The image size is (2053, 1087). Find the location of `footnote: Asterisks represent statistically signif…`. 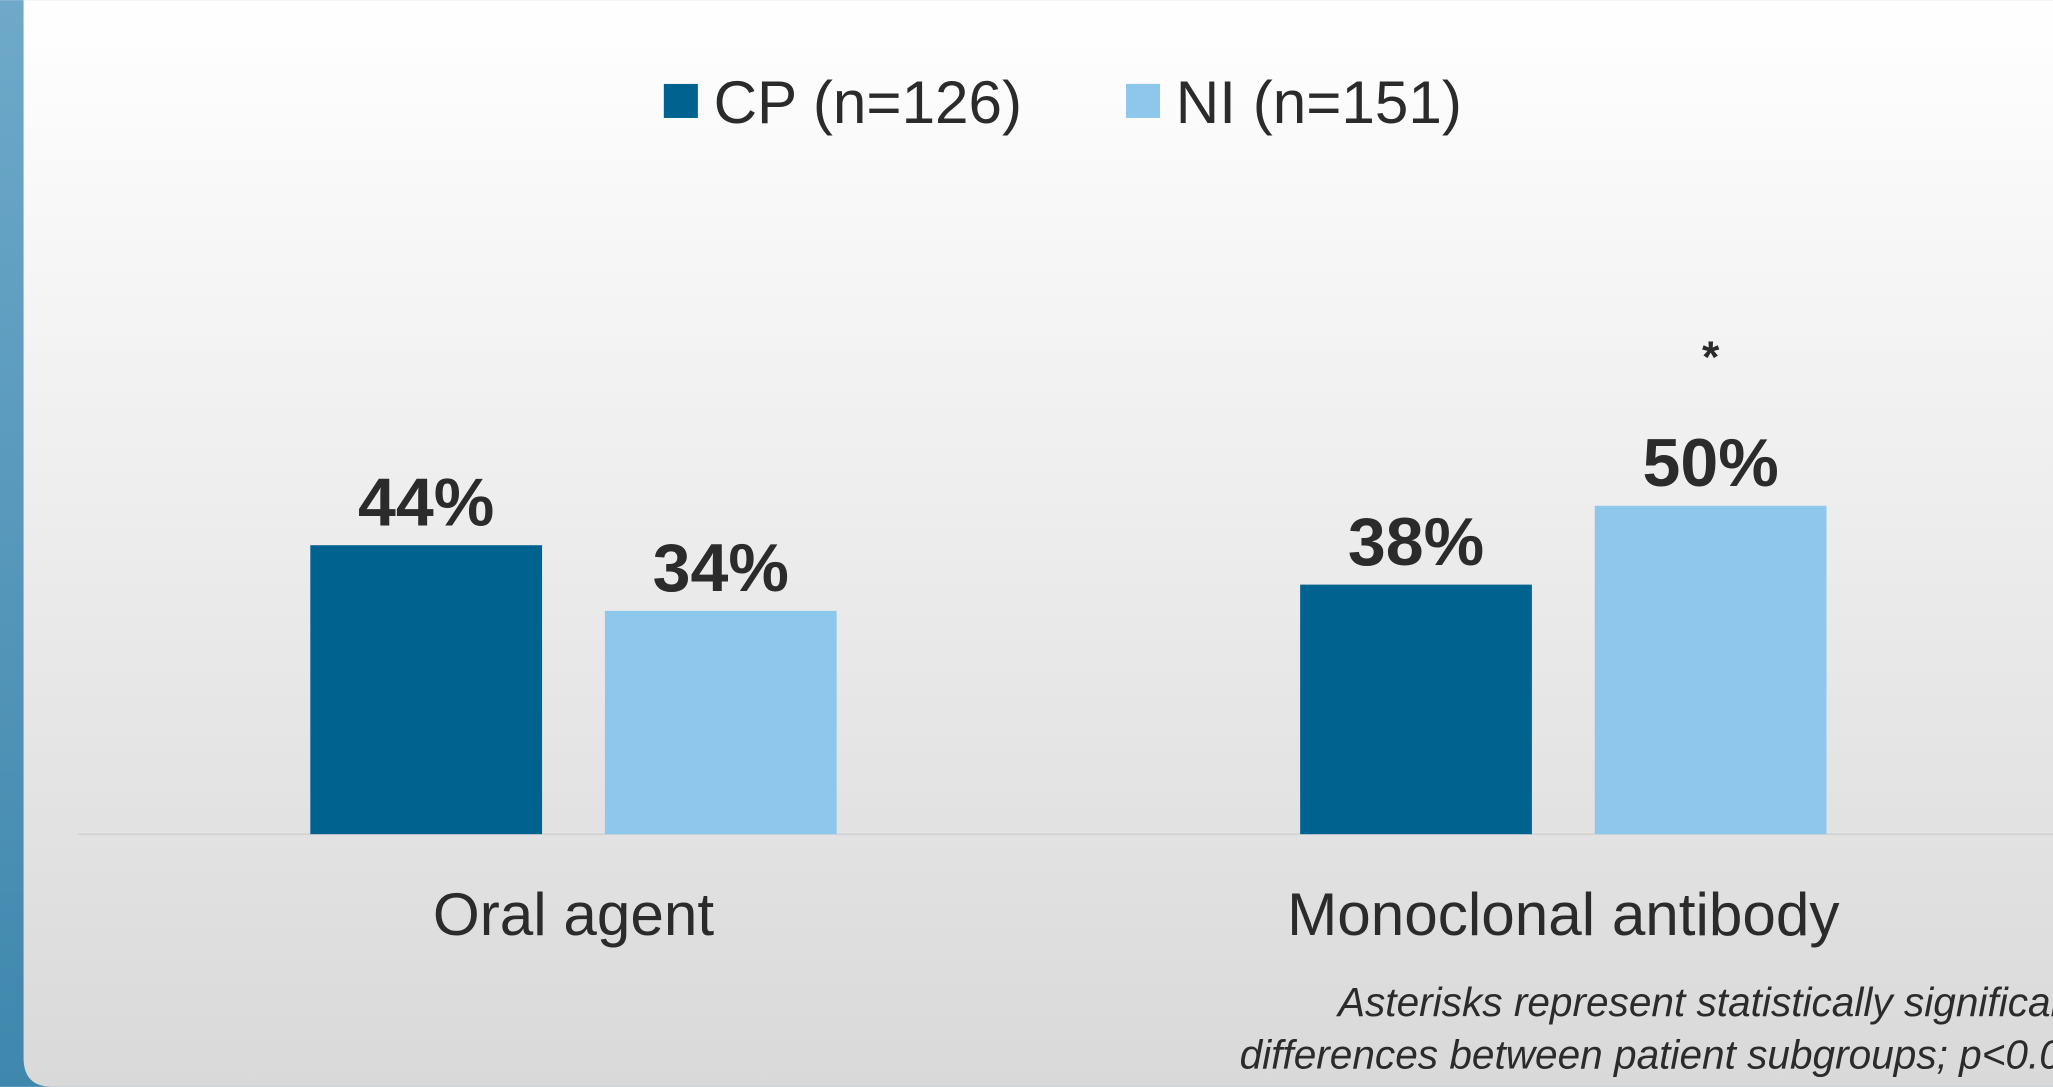

footnote: Asterisks represent statistically signif… is located at coordinates (1694, 1002).